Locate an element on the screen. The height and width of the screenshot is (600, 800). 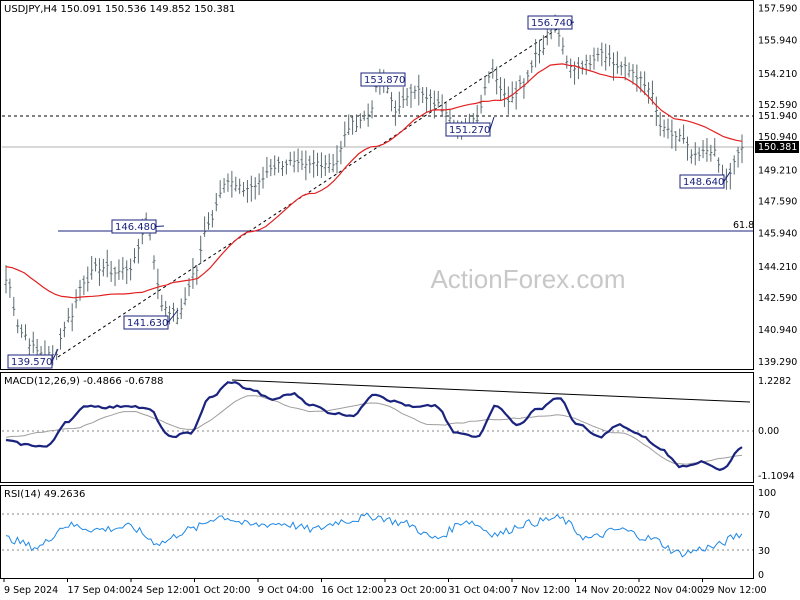
rsi-tick-30: 30 is located at coordinates (764, 551).